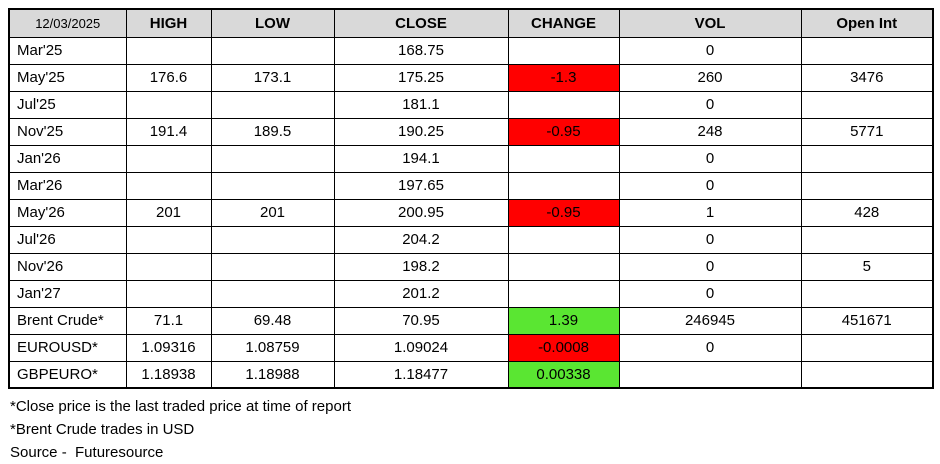 This screenshot has width=940, height=464. Describe the element at coordinates (421, 185) in the screenshot. I see `close-cell: 197.65` at that location.